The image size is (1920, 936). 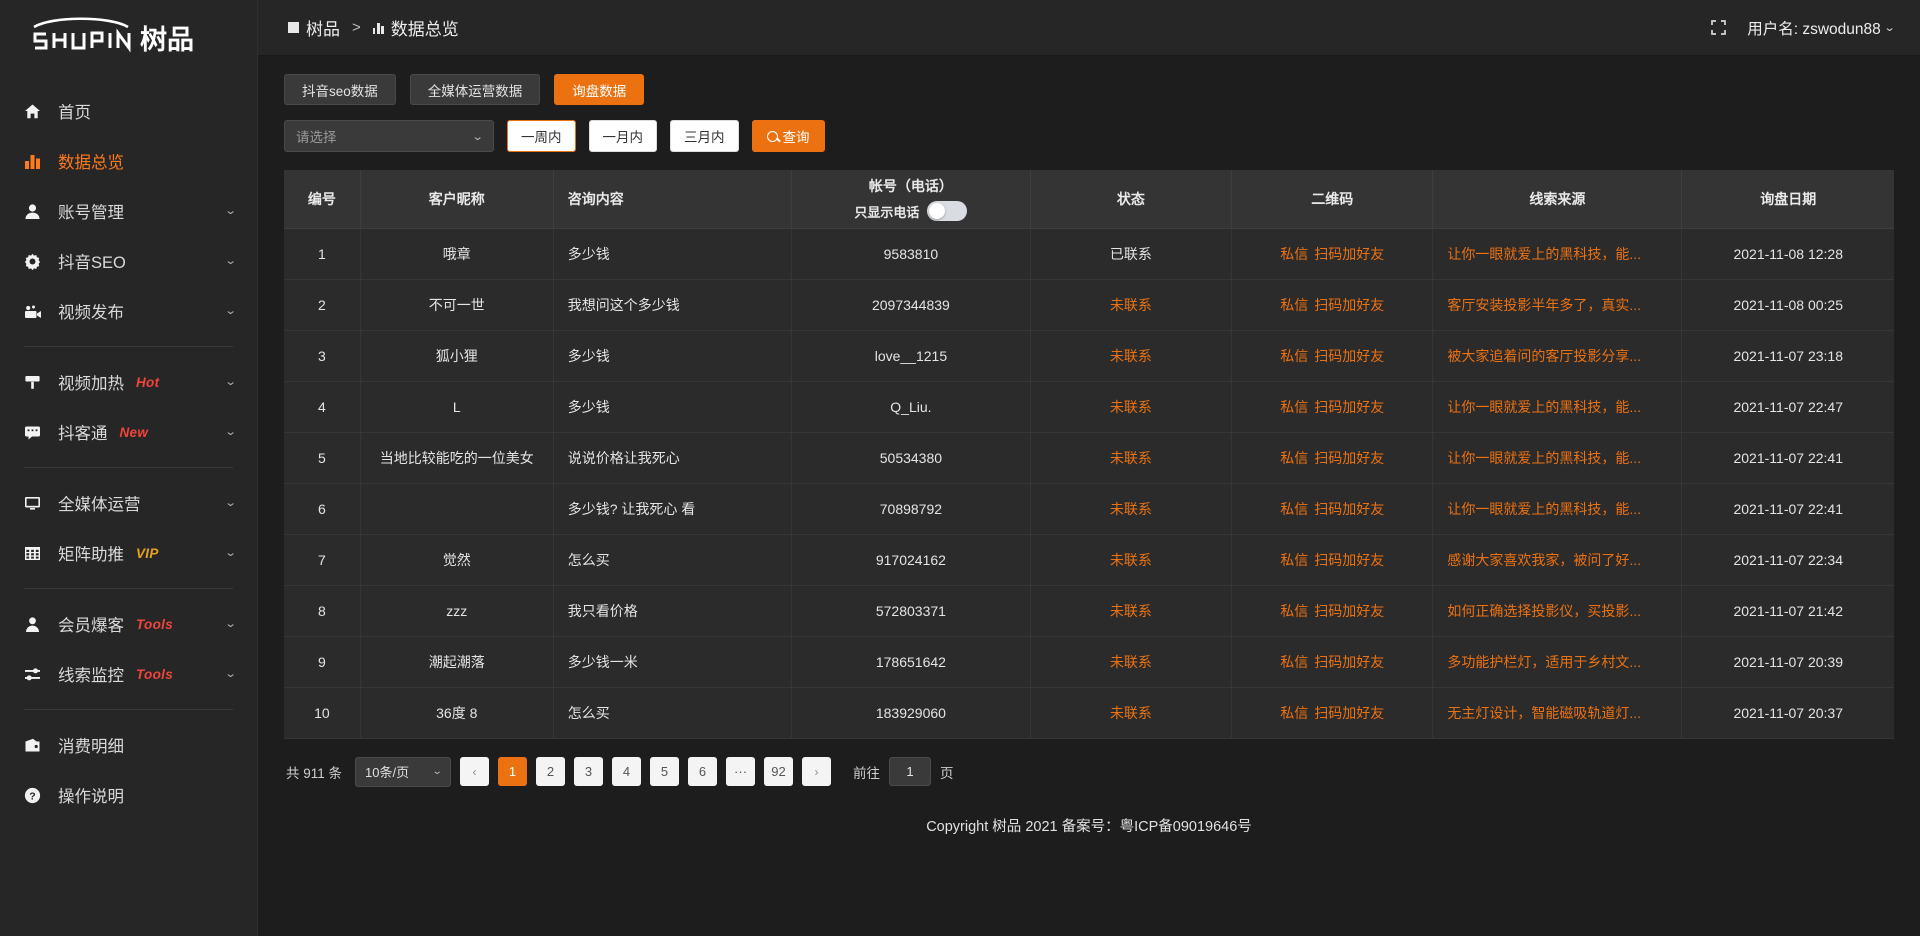 I want to click on sidebar-item-2: 账号管理 ⌄, so click(x=128, y=211).